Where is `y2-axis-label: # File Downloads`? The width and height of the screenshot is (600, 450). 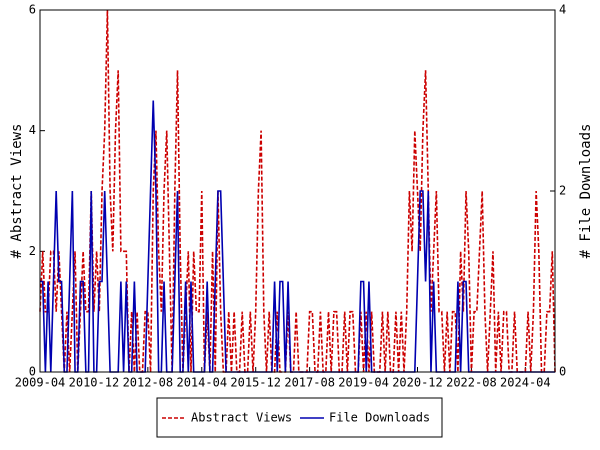 y2-axis-label: # File Downloads is located at coordinates (586, 191).